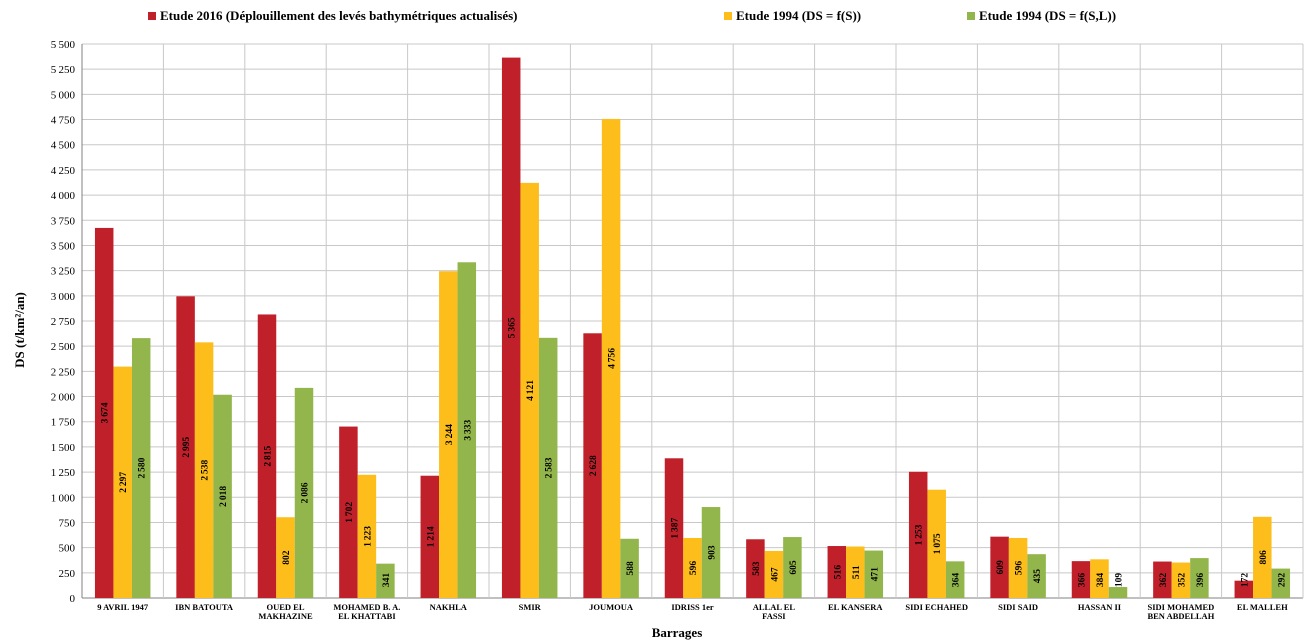 This screenshot has width=1307, height=642. What do you see at coordinates (206, 469) in the screenshot?
I see `data-label-1-1: 2 538` at bounding box center [206, 469].